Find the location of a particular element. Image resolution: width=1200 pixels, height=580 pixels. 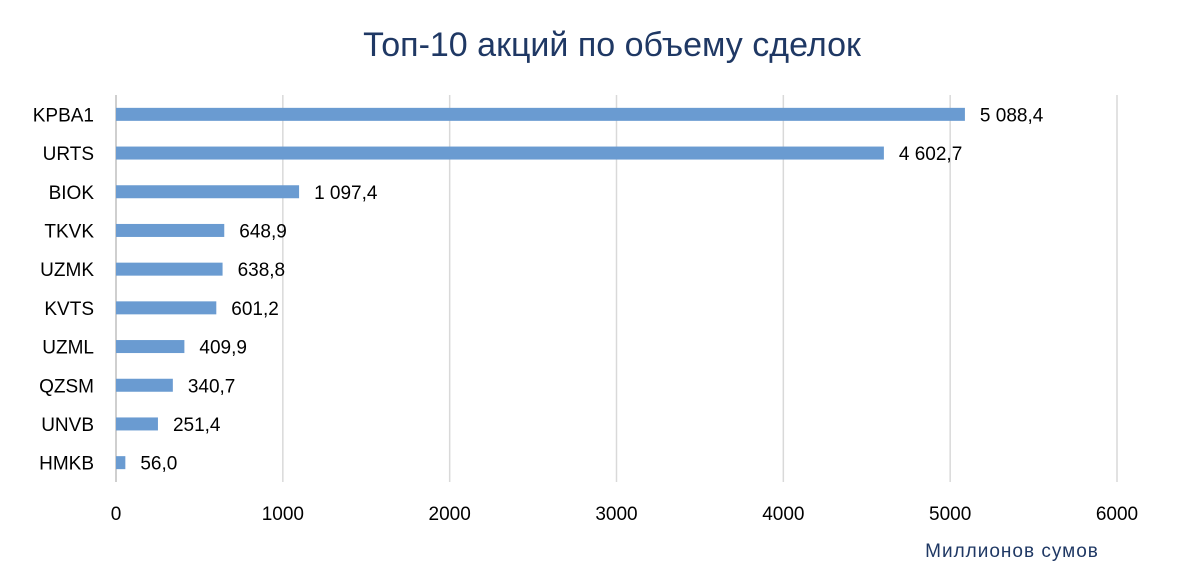

value-label: 601,2 is located at coordinates (255, 309).